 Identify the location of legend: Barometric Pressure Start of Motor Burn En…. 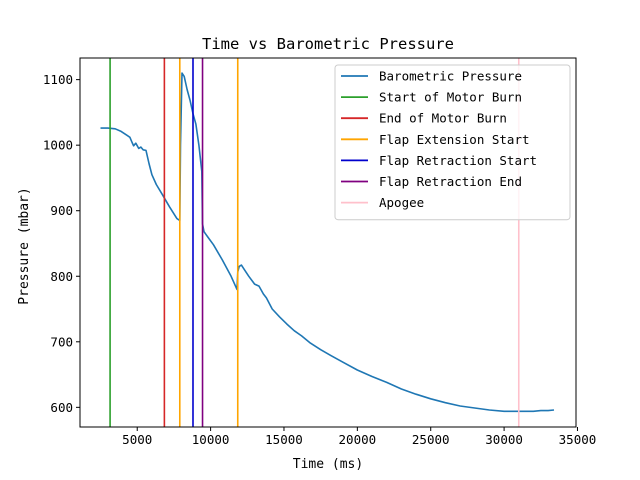
(452, 142).